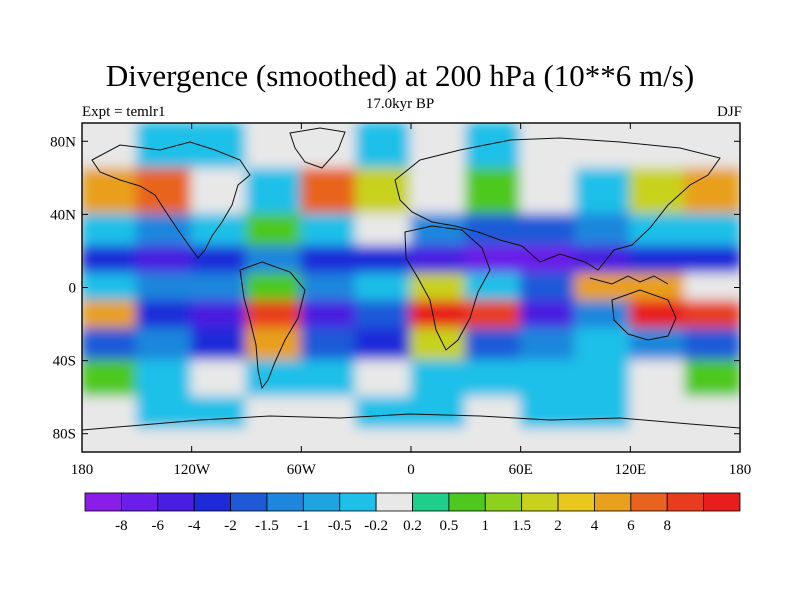 The width and height of the screenshot is (800, 600). I want to click on period-label: 17.0kyr BP, so click(400, 104).